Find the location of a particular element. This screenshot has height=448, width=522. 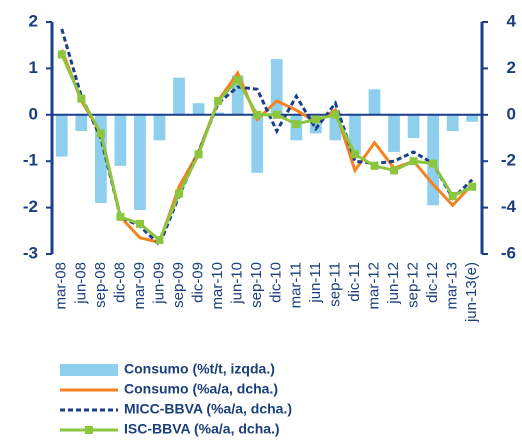

x-tick-label: dic-09 is located at coordinates (198, 282).